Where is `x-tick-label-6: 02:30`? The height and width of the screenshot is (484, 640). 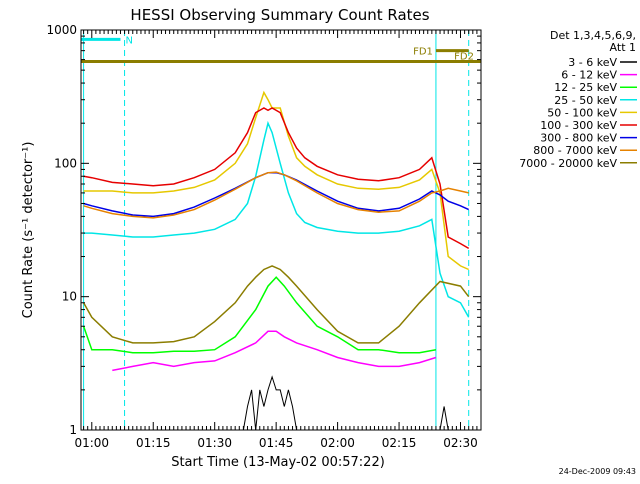
x-tick-label-6: 02:30 is located at coordinates (460, 443).